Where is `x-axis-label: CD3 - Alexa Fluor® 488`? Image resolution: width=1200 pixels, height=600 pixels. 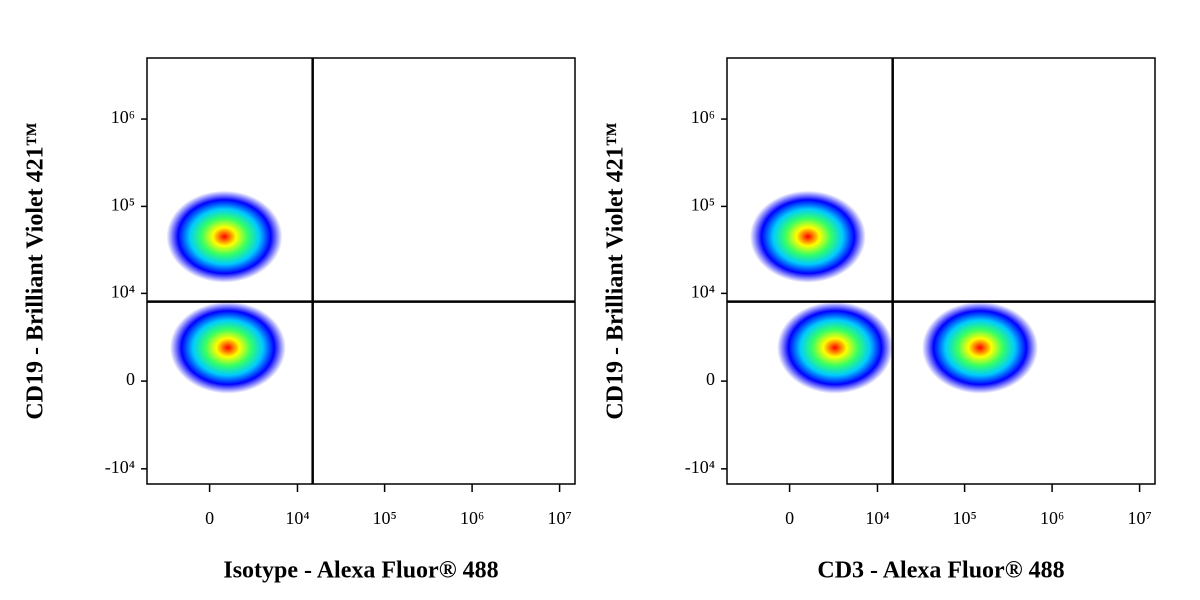 x-axis-label: CD3 - Alexa Fluor® 488 is located at coordinates (940, 571).